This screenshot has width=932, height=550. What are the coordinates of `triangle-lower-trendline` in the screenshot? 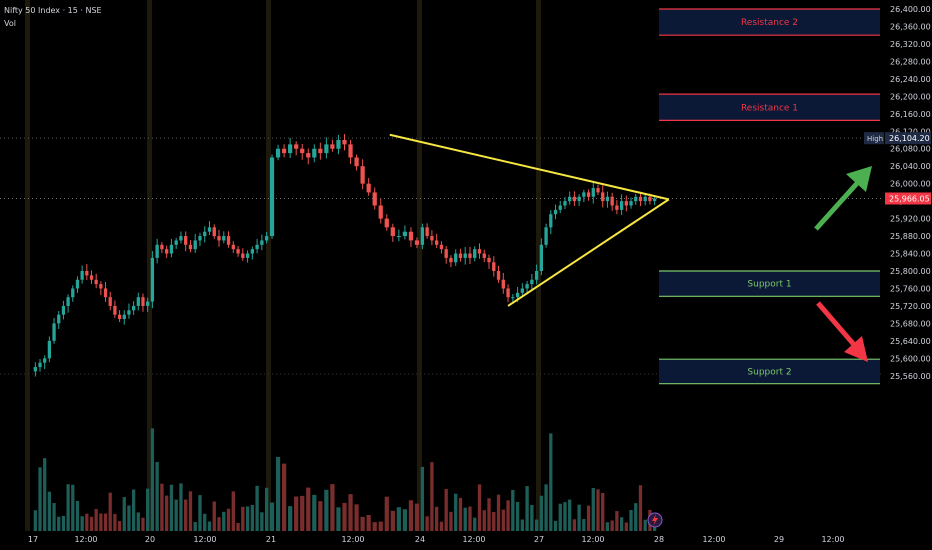 It's located at (588, 252).